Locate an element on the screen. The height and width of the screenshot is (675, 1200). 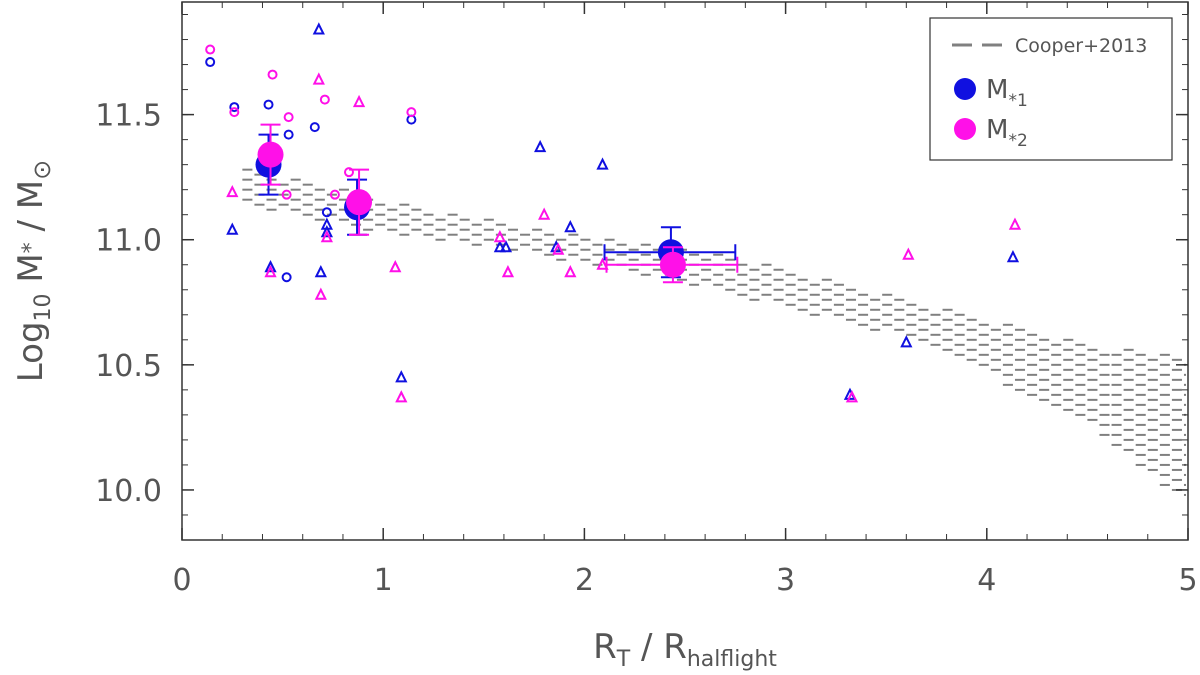
x-tick-label: 1 is located at coordinates (383, 580).